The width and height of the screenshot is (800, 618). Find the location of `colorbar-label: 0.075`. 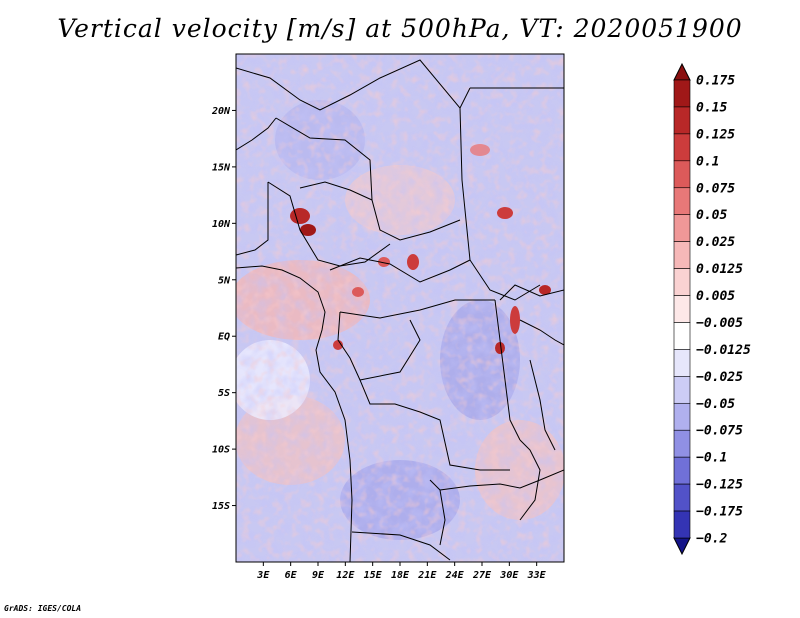

colorbar-label: 0.075 is located at coordinates (715, 188).